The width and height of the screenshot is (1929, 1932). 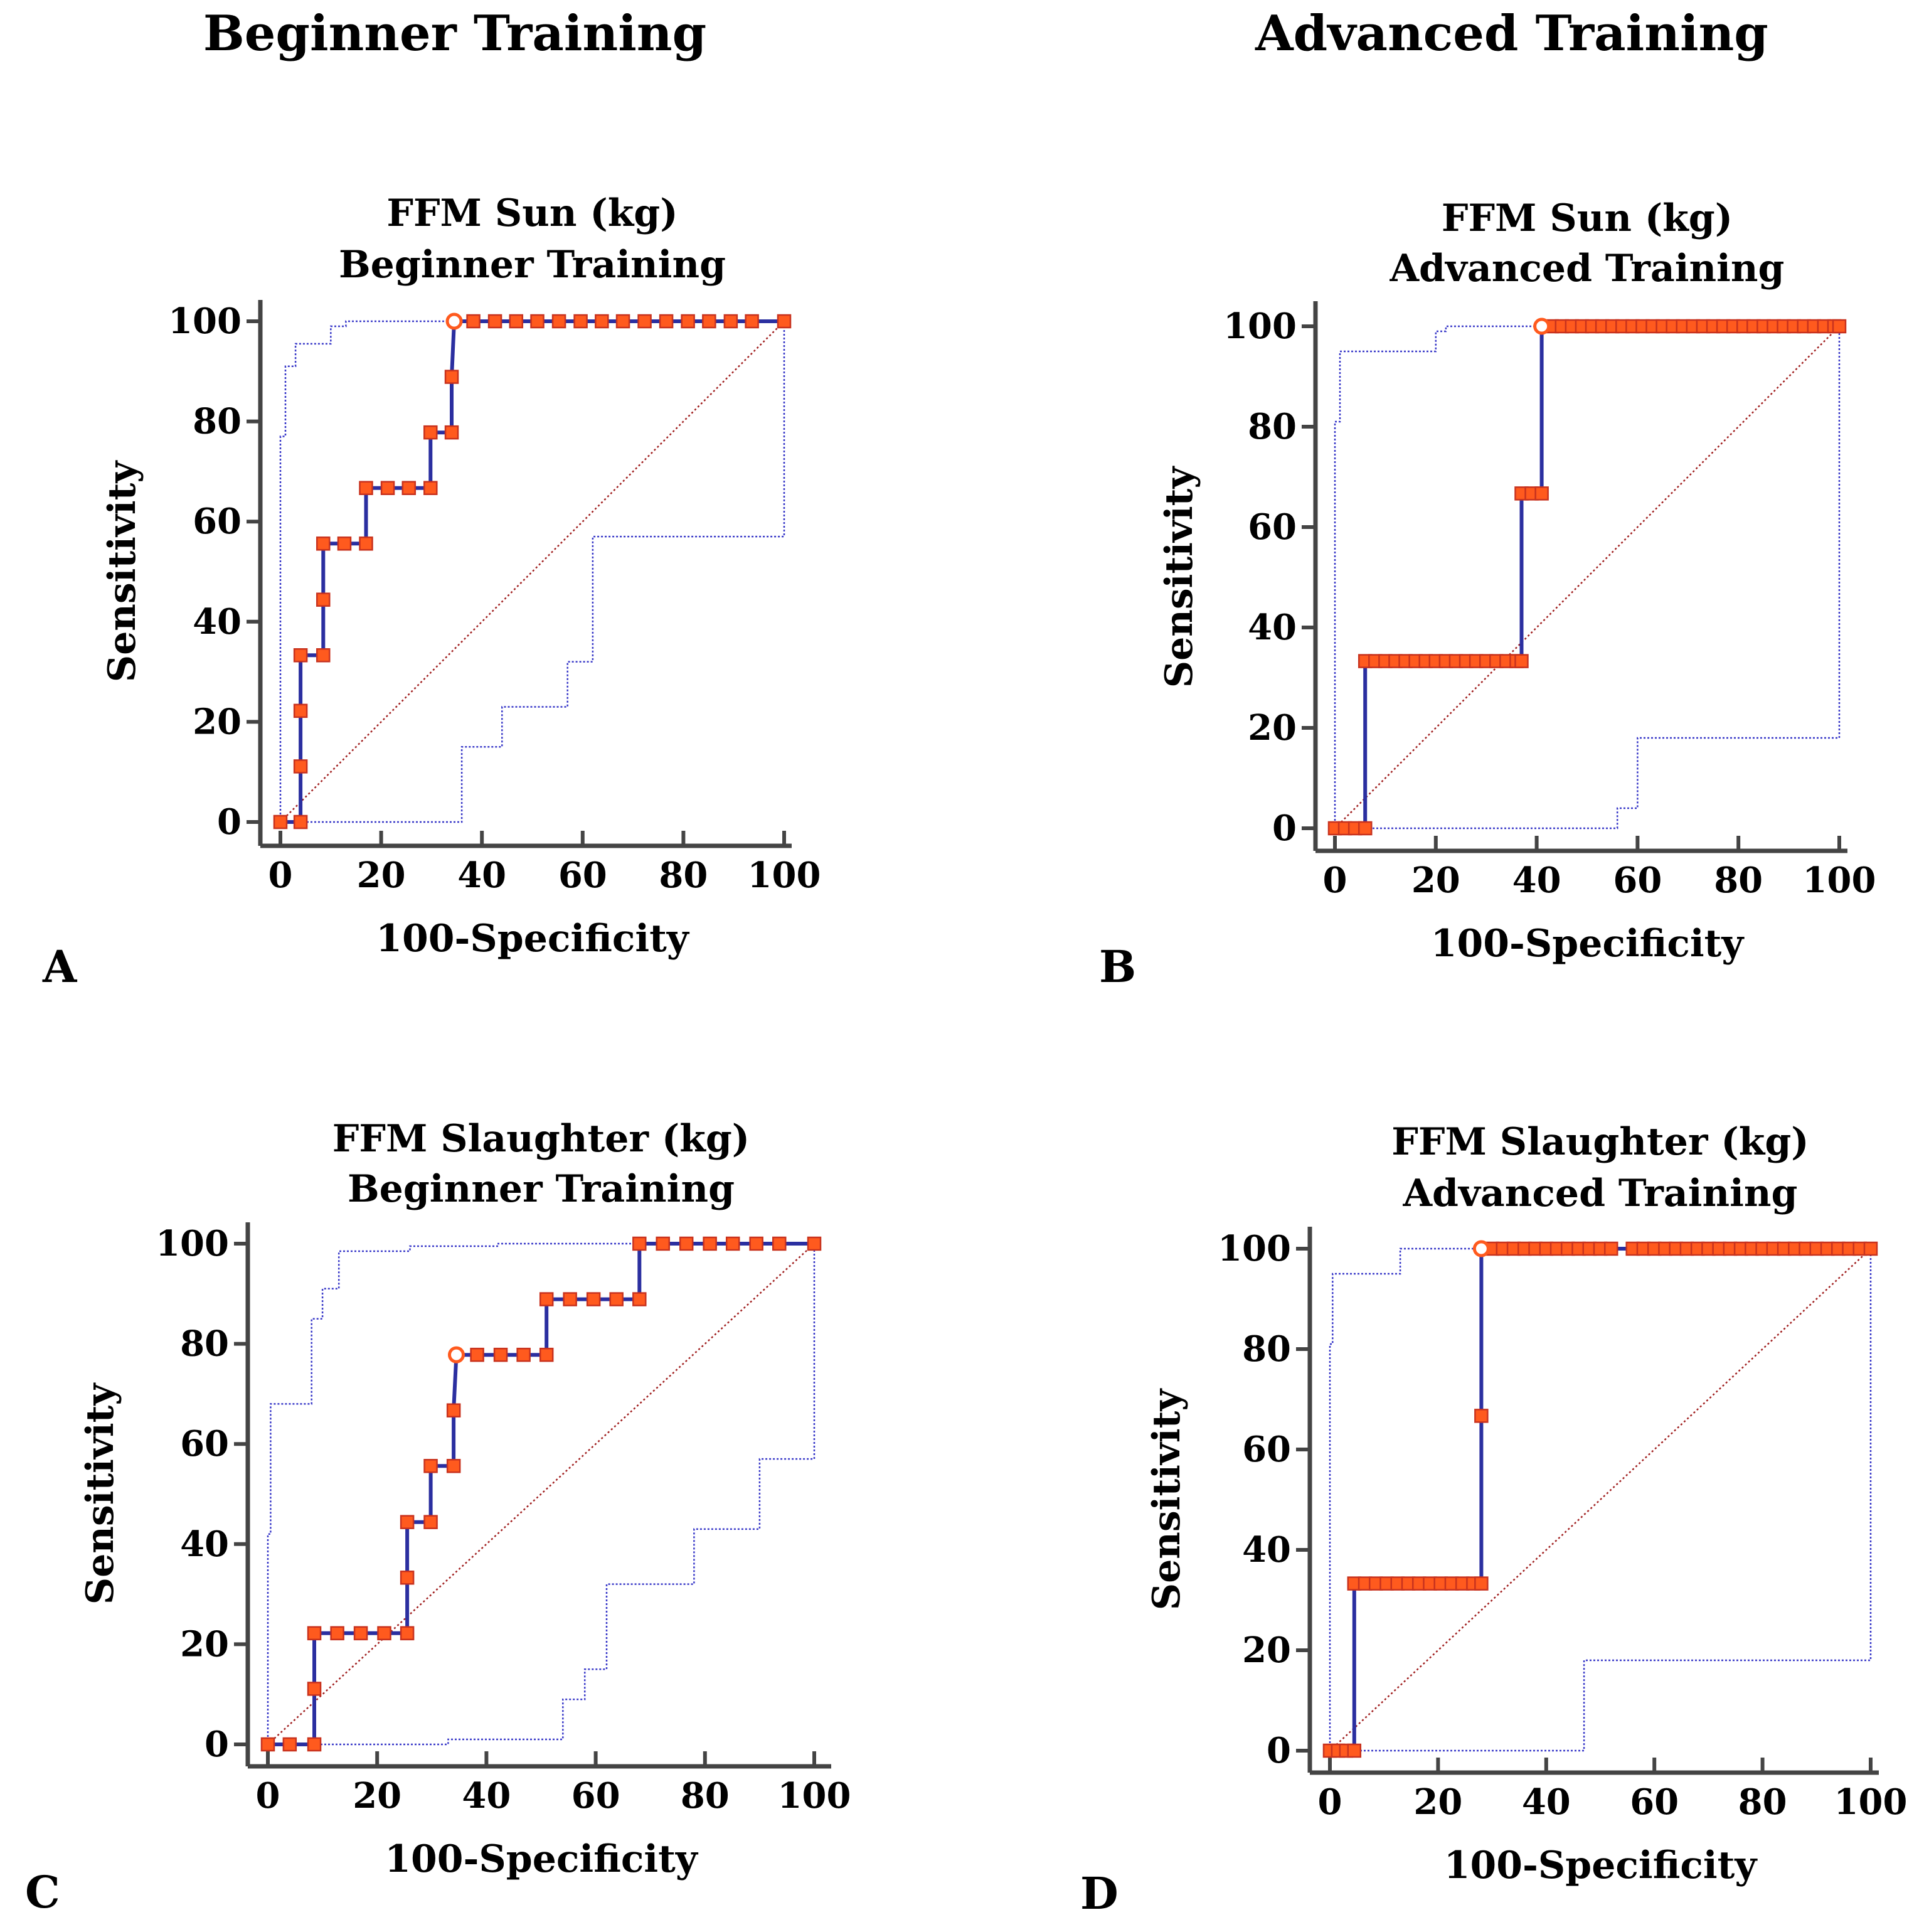 What do you see at coordinates (1099, 1893) in the screenshot?
I see `panel-label: D` at bounding box center [1099, 1893].